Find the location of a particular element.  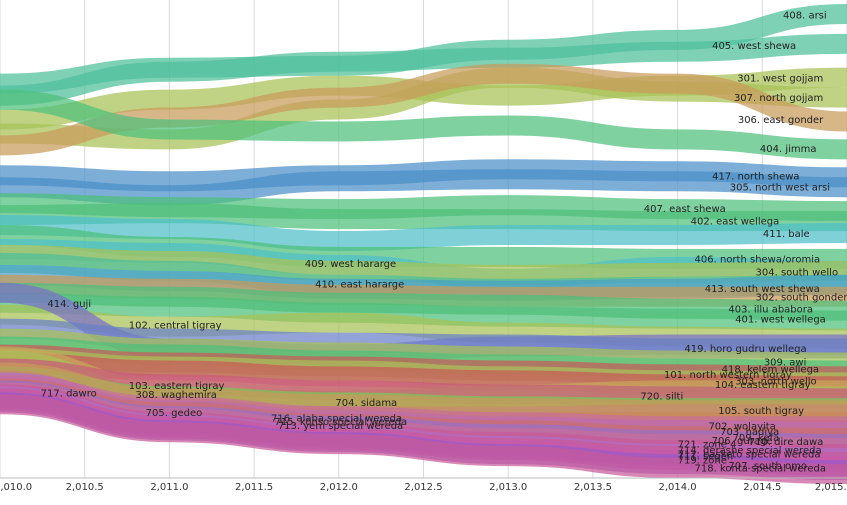

series-label: 104. eastern tigray is located at coordinates (763, 385).